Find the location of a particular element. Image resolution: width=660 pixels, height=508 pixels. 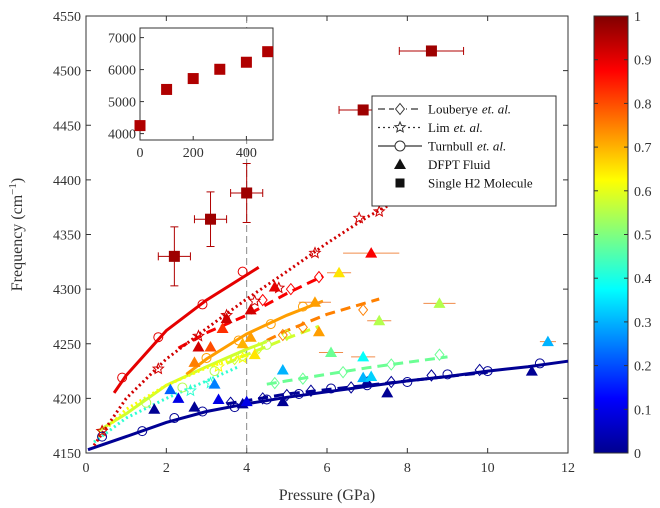

x-tick-label: 6 is located at coordinates (327, 468).